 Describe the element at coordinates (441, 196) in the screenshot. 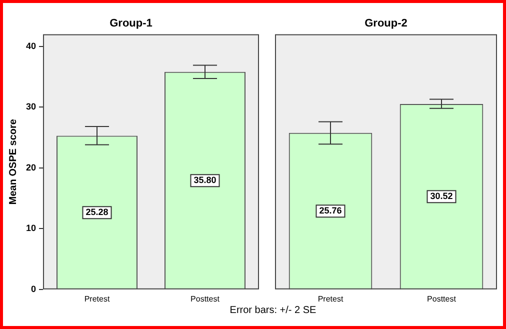

I see `data-label: 30.52` at that location.